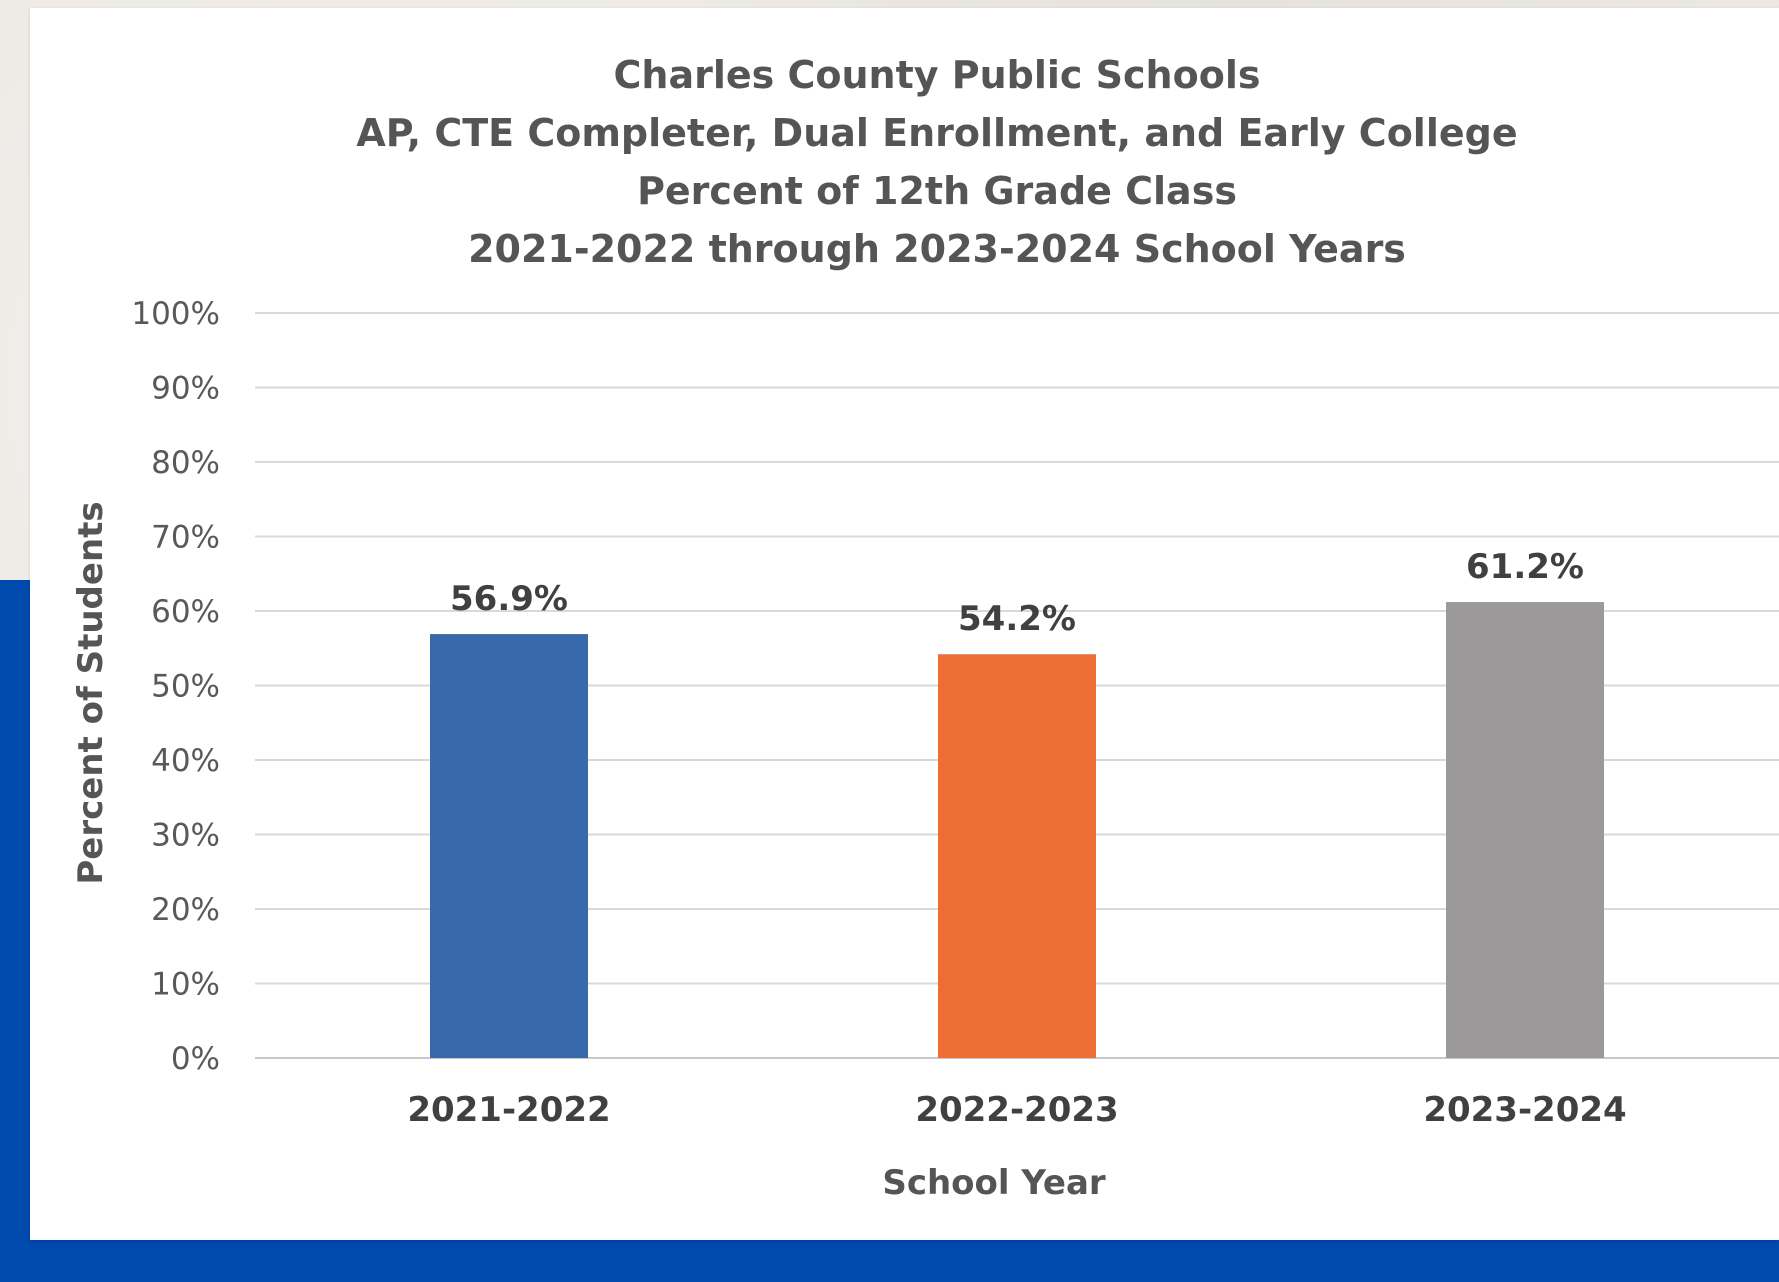  I want to click on bar-2022-2023, so click(1017, 856).